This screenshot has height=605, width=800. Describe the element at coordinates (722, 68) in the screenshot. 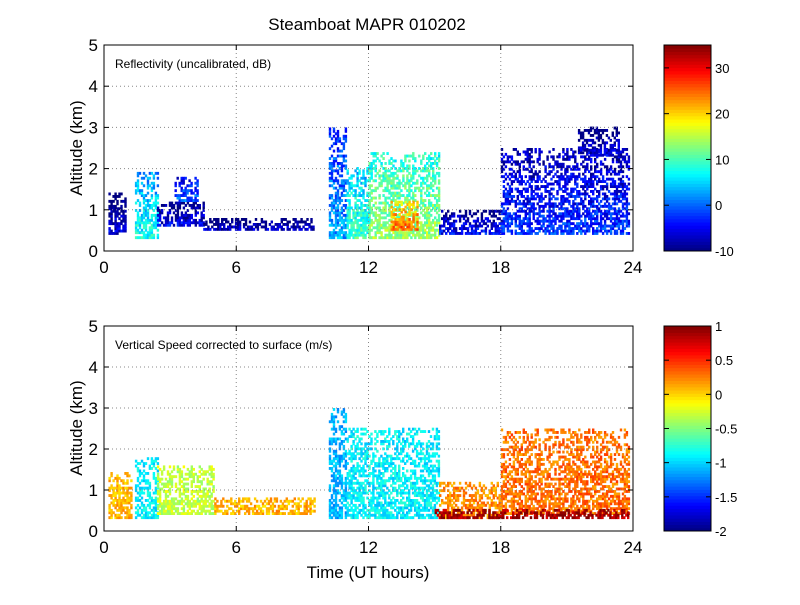

I see `colorbar-tick-label: 30` at that location.